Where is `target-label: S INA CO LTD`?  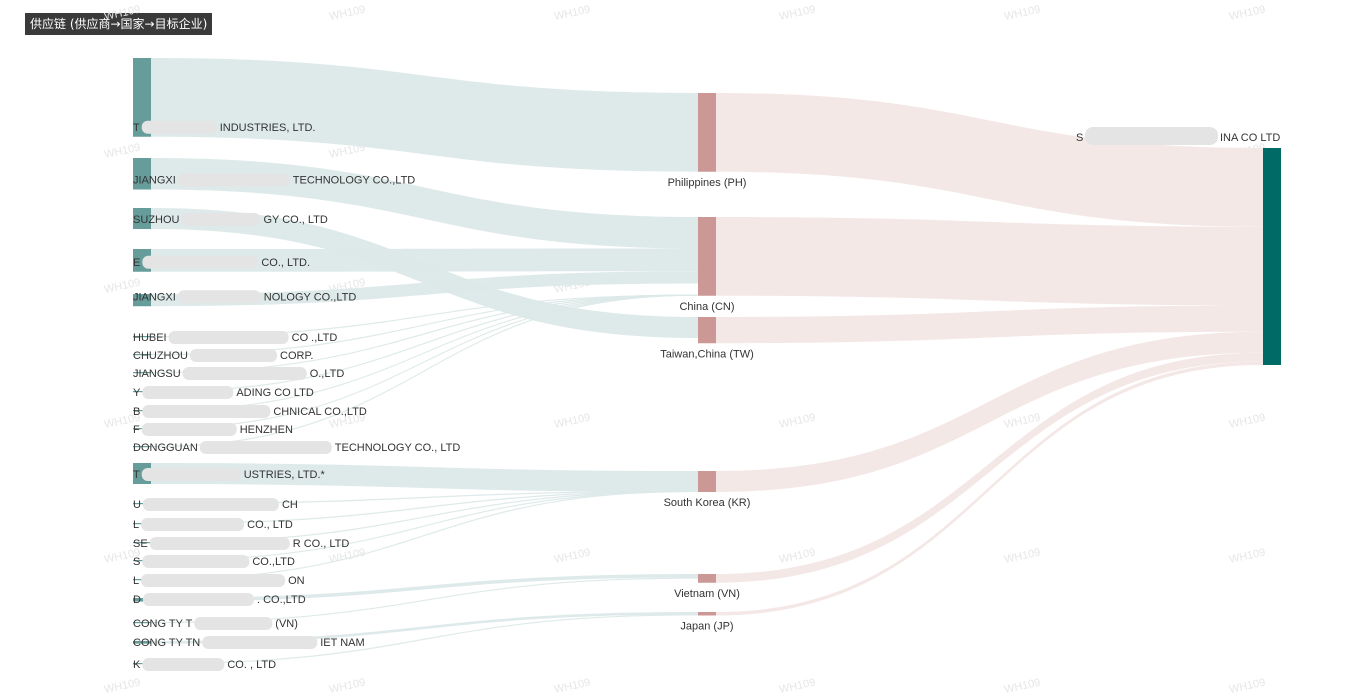 target-label: S INA CO LTD is located at coordinates (1178, 136).